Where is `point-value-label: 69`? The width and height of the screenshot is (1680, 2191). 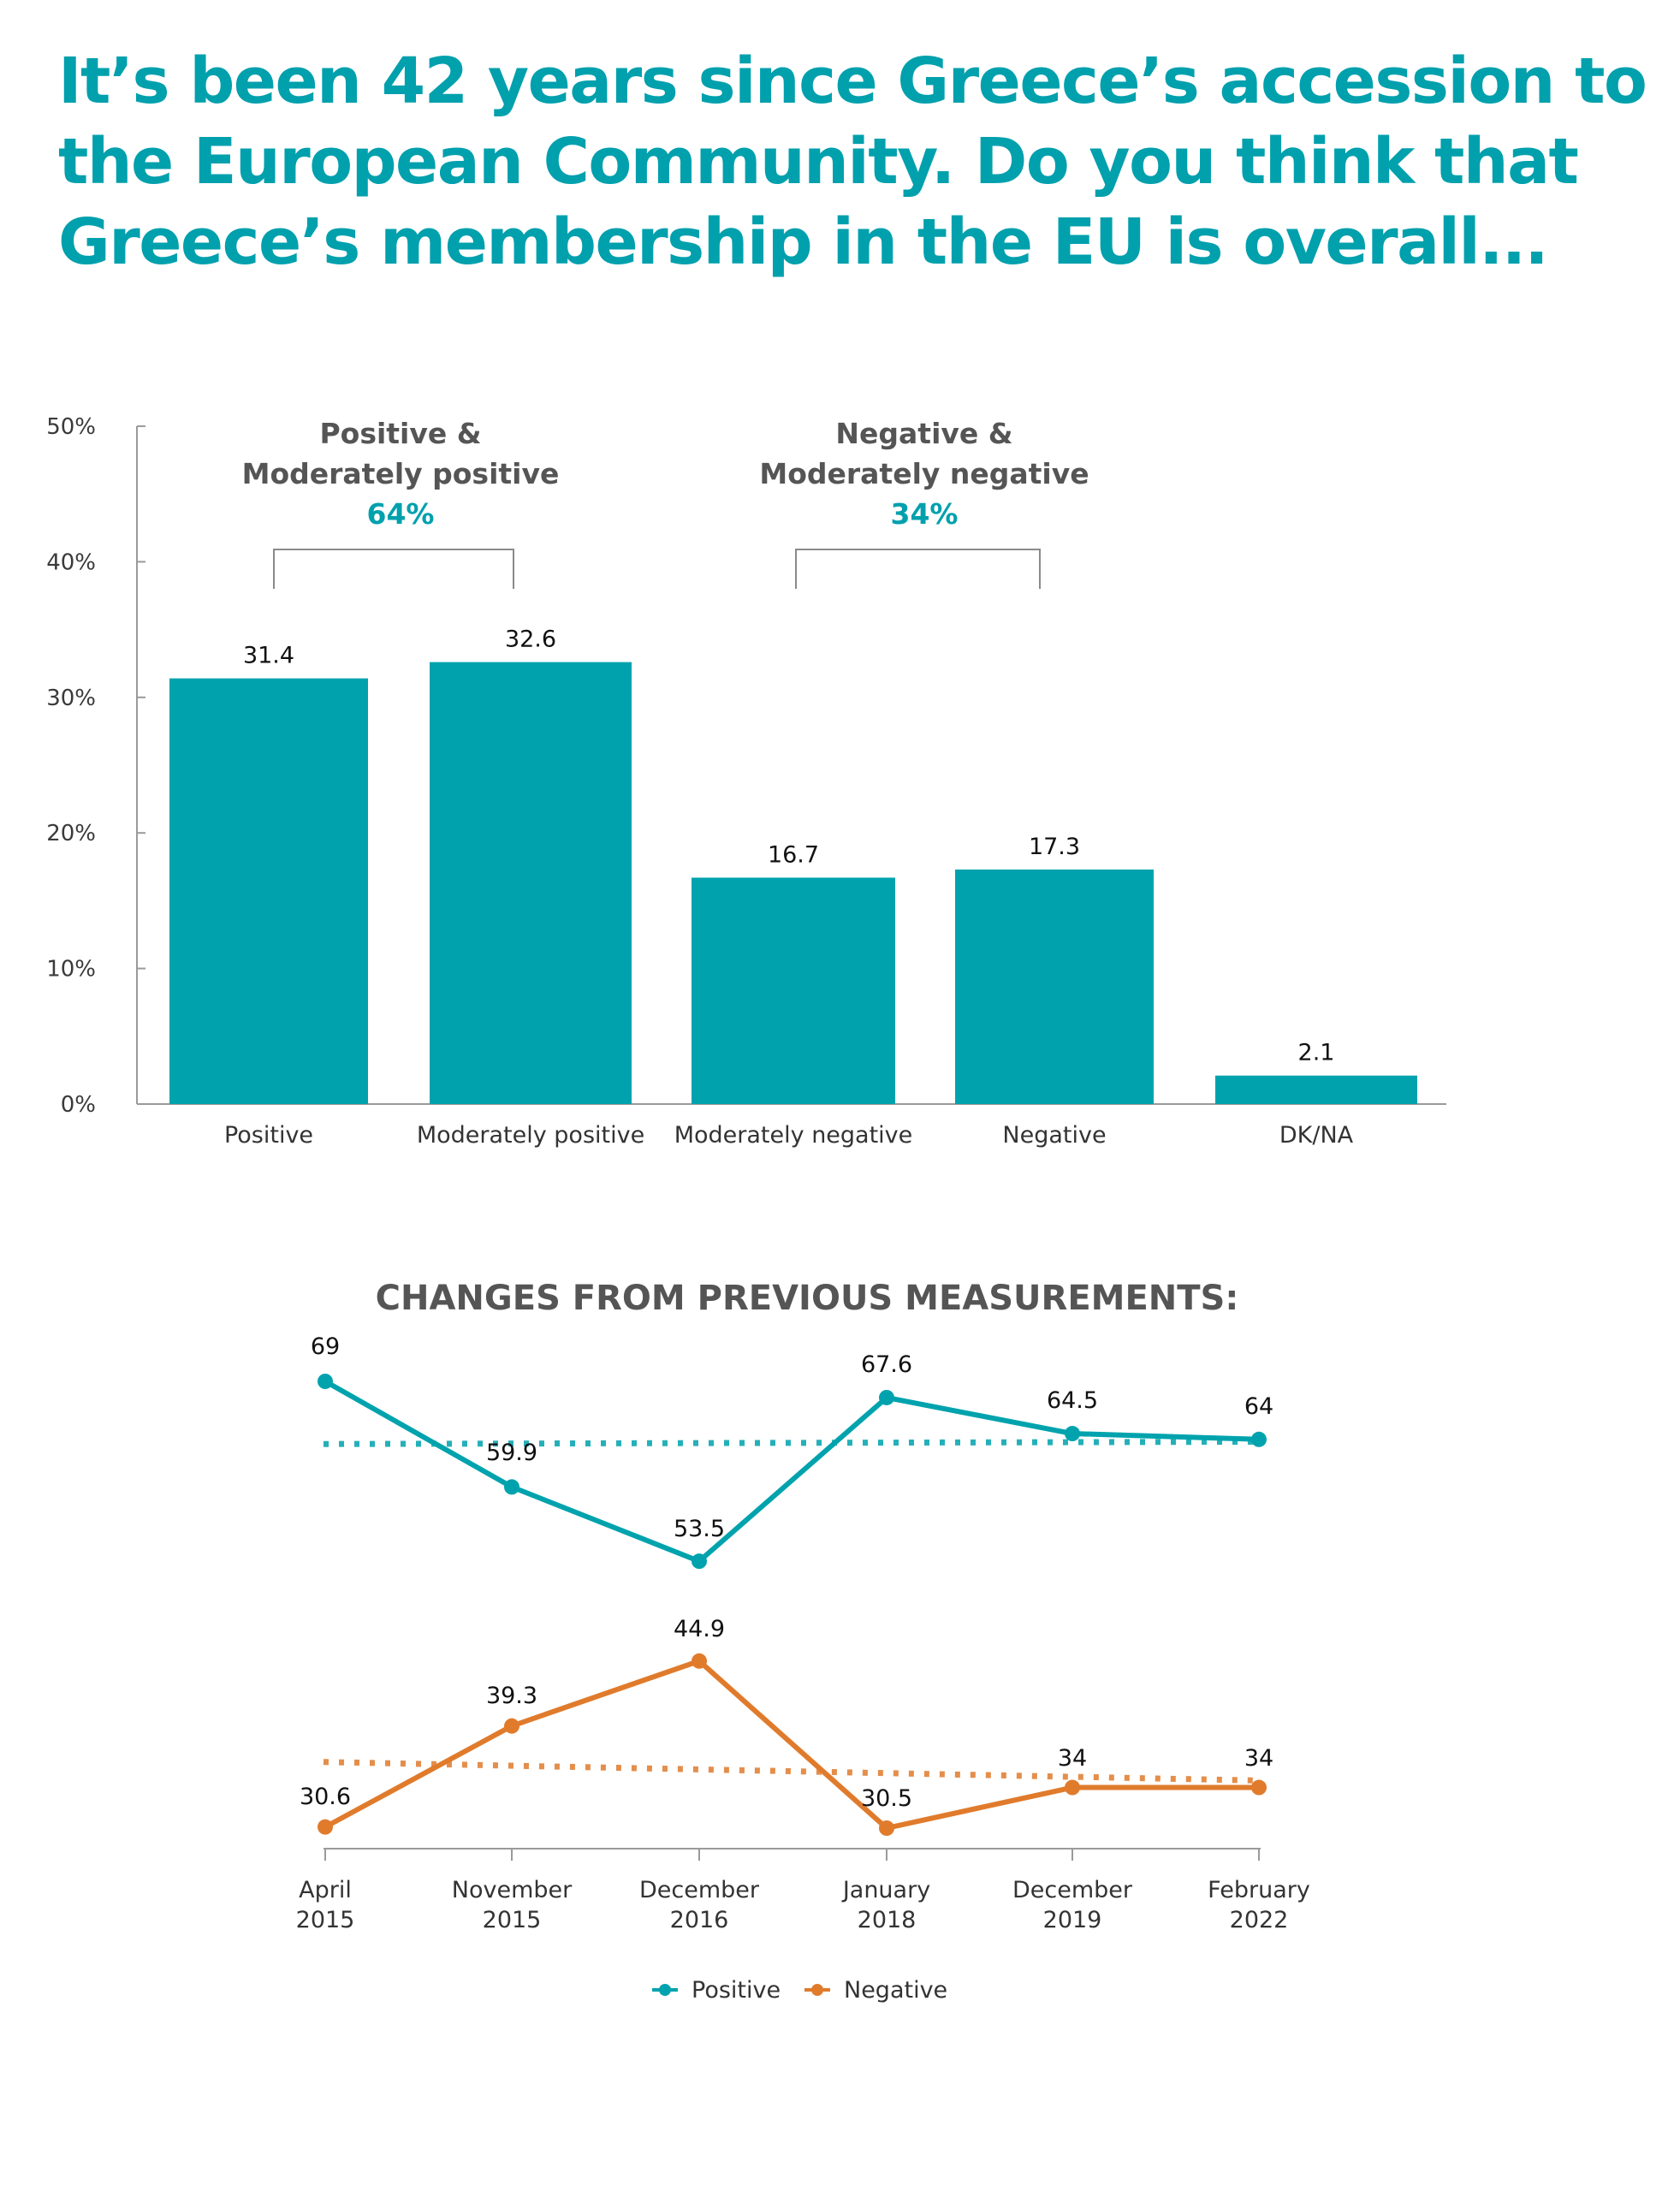 point-value-label: 69 is located at coordinates (325, 1346).